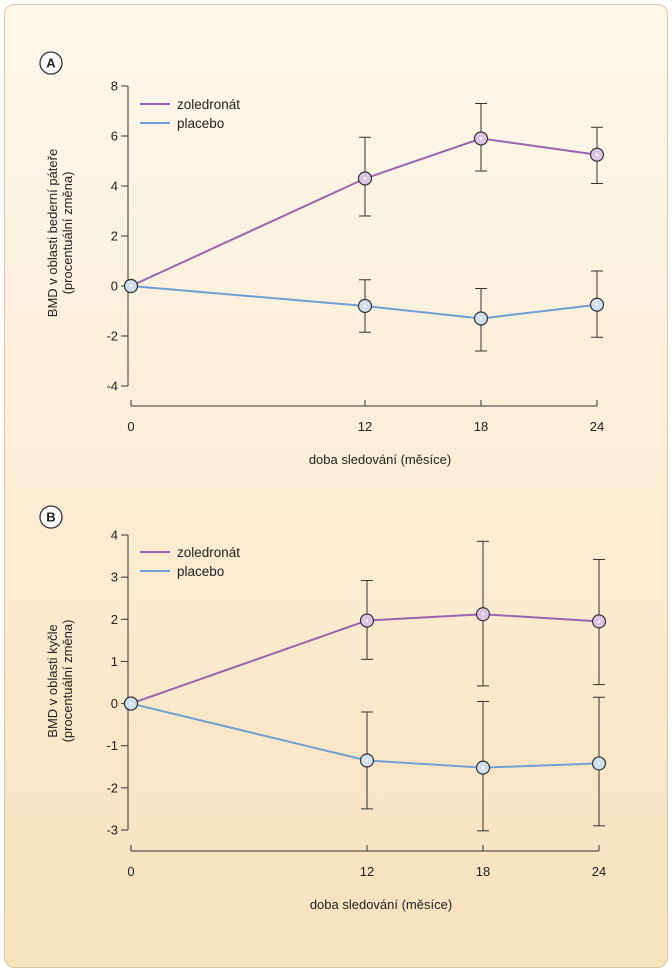  What do you see at coordinates (67, 233) in the screenshot?
I see `panel-a-y-axis-title-line: (procentuální změna)` at bounding box center [67, 233].